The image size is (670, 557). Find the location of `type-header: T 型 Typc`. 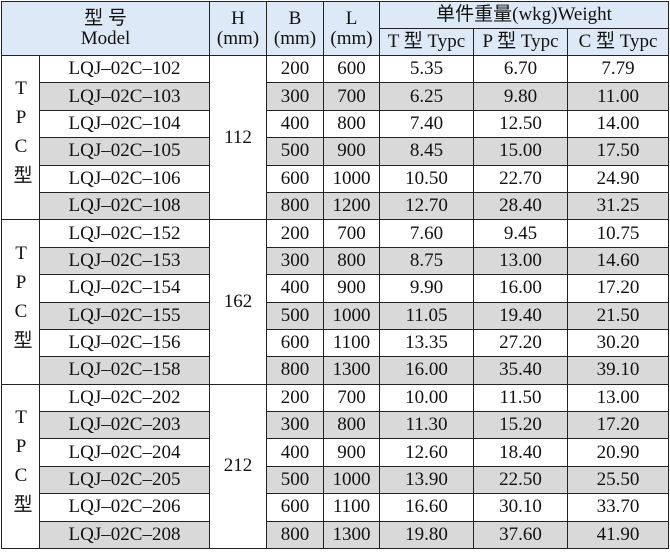

type-header: T 型 Typc is located at coordinates (427, 42).